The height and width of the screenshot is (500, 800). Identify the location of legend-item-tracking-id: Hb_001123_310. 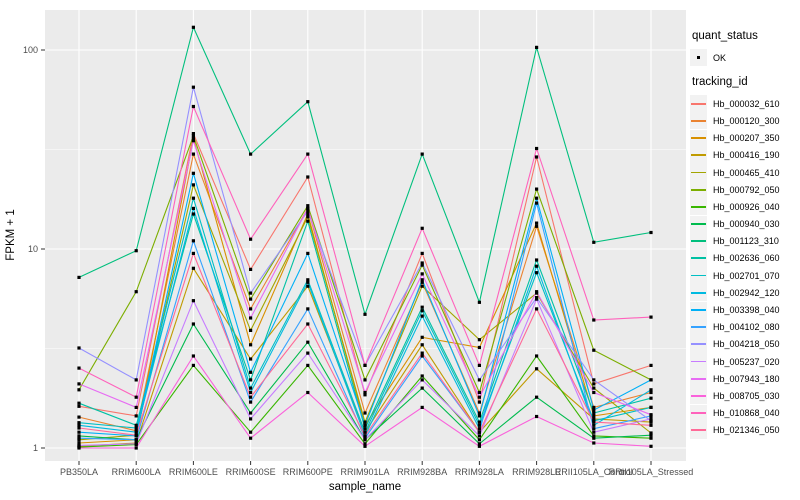
(745, 241).